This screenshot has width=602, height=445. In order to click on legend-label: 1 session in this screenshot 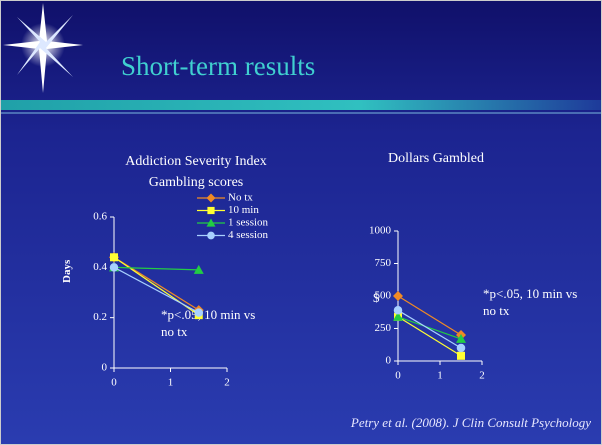, I will do `click(248, 223)`.